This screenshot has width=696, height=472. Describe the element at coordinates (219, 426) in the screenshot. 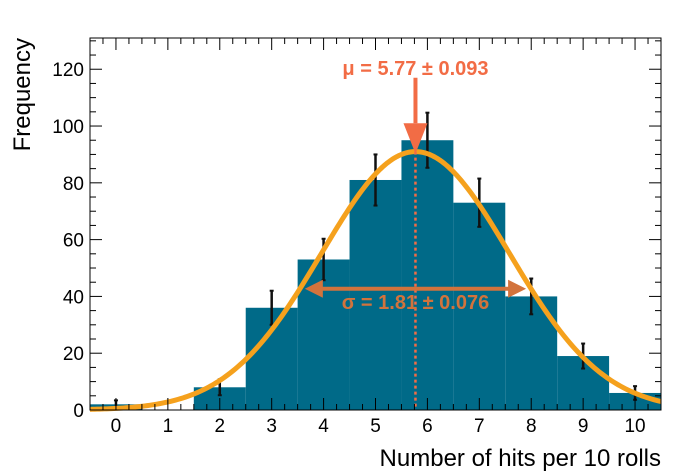

I see `x-tick-label: 2` at that location.